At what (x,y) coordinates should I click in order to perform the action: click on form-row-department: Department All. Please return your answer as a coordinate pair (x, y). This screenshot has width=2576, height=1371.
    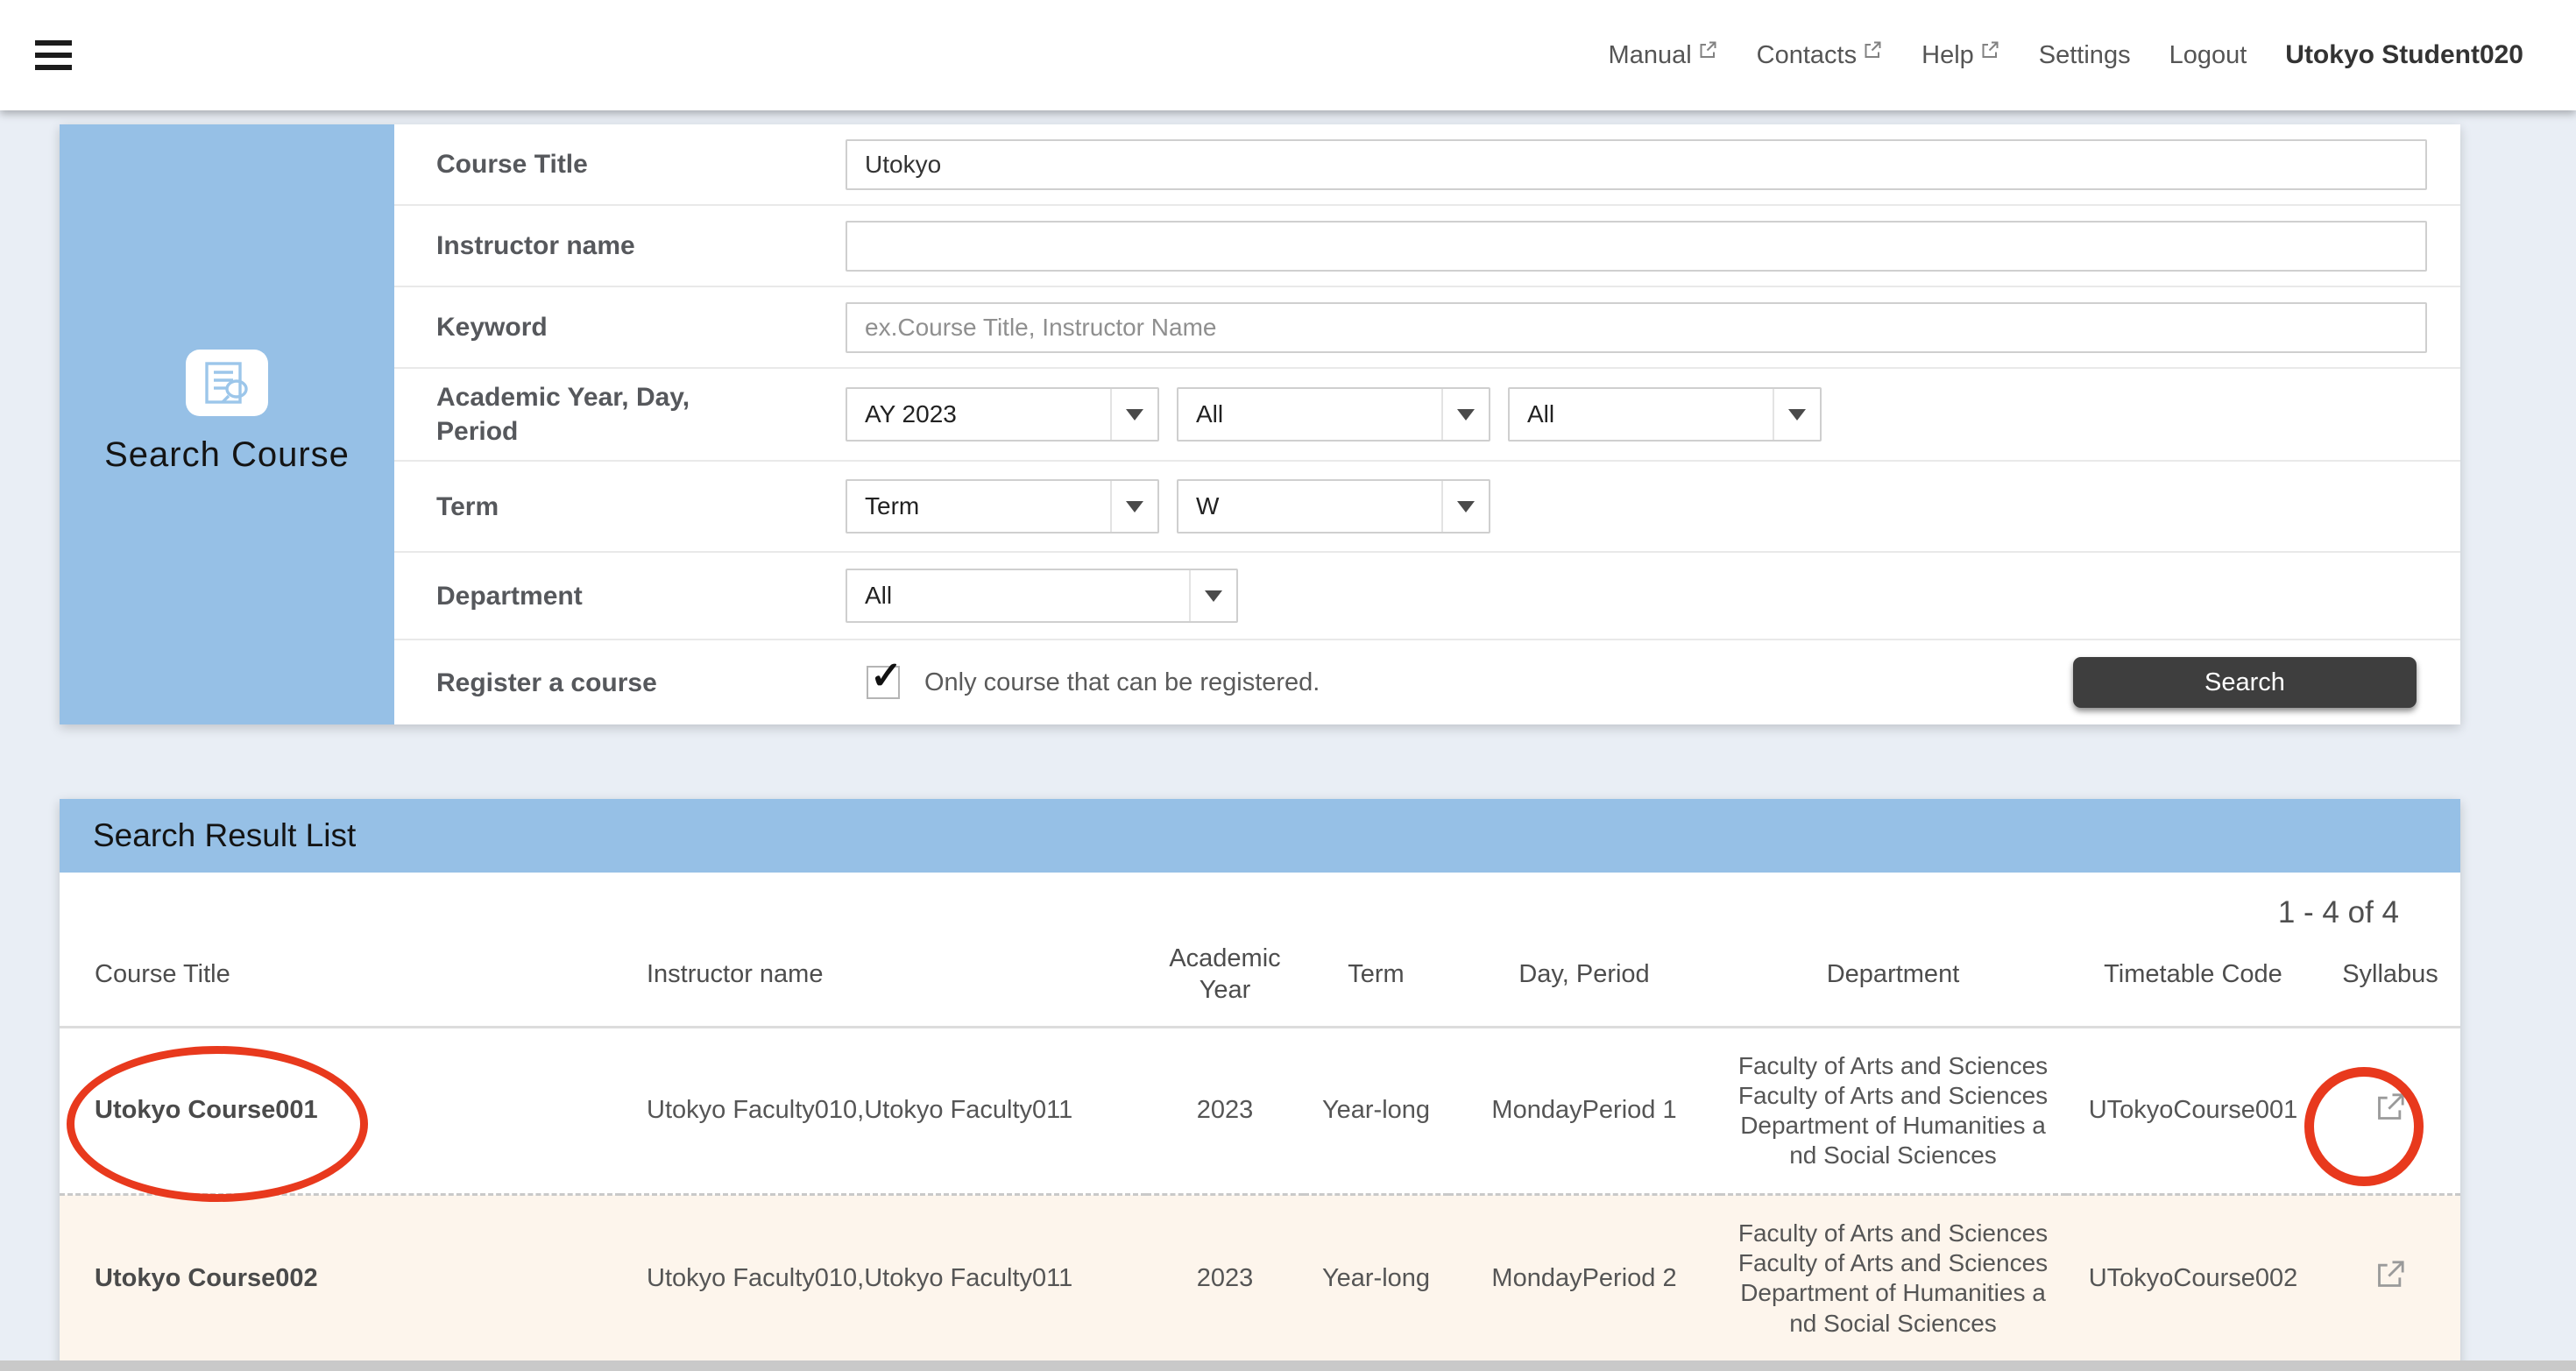
    Looking at the image, I should click on (1427, 596).